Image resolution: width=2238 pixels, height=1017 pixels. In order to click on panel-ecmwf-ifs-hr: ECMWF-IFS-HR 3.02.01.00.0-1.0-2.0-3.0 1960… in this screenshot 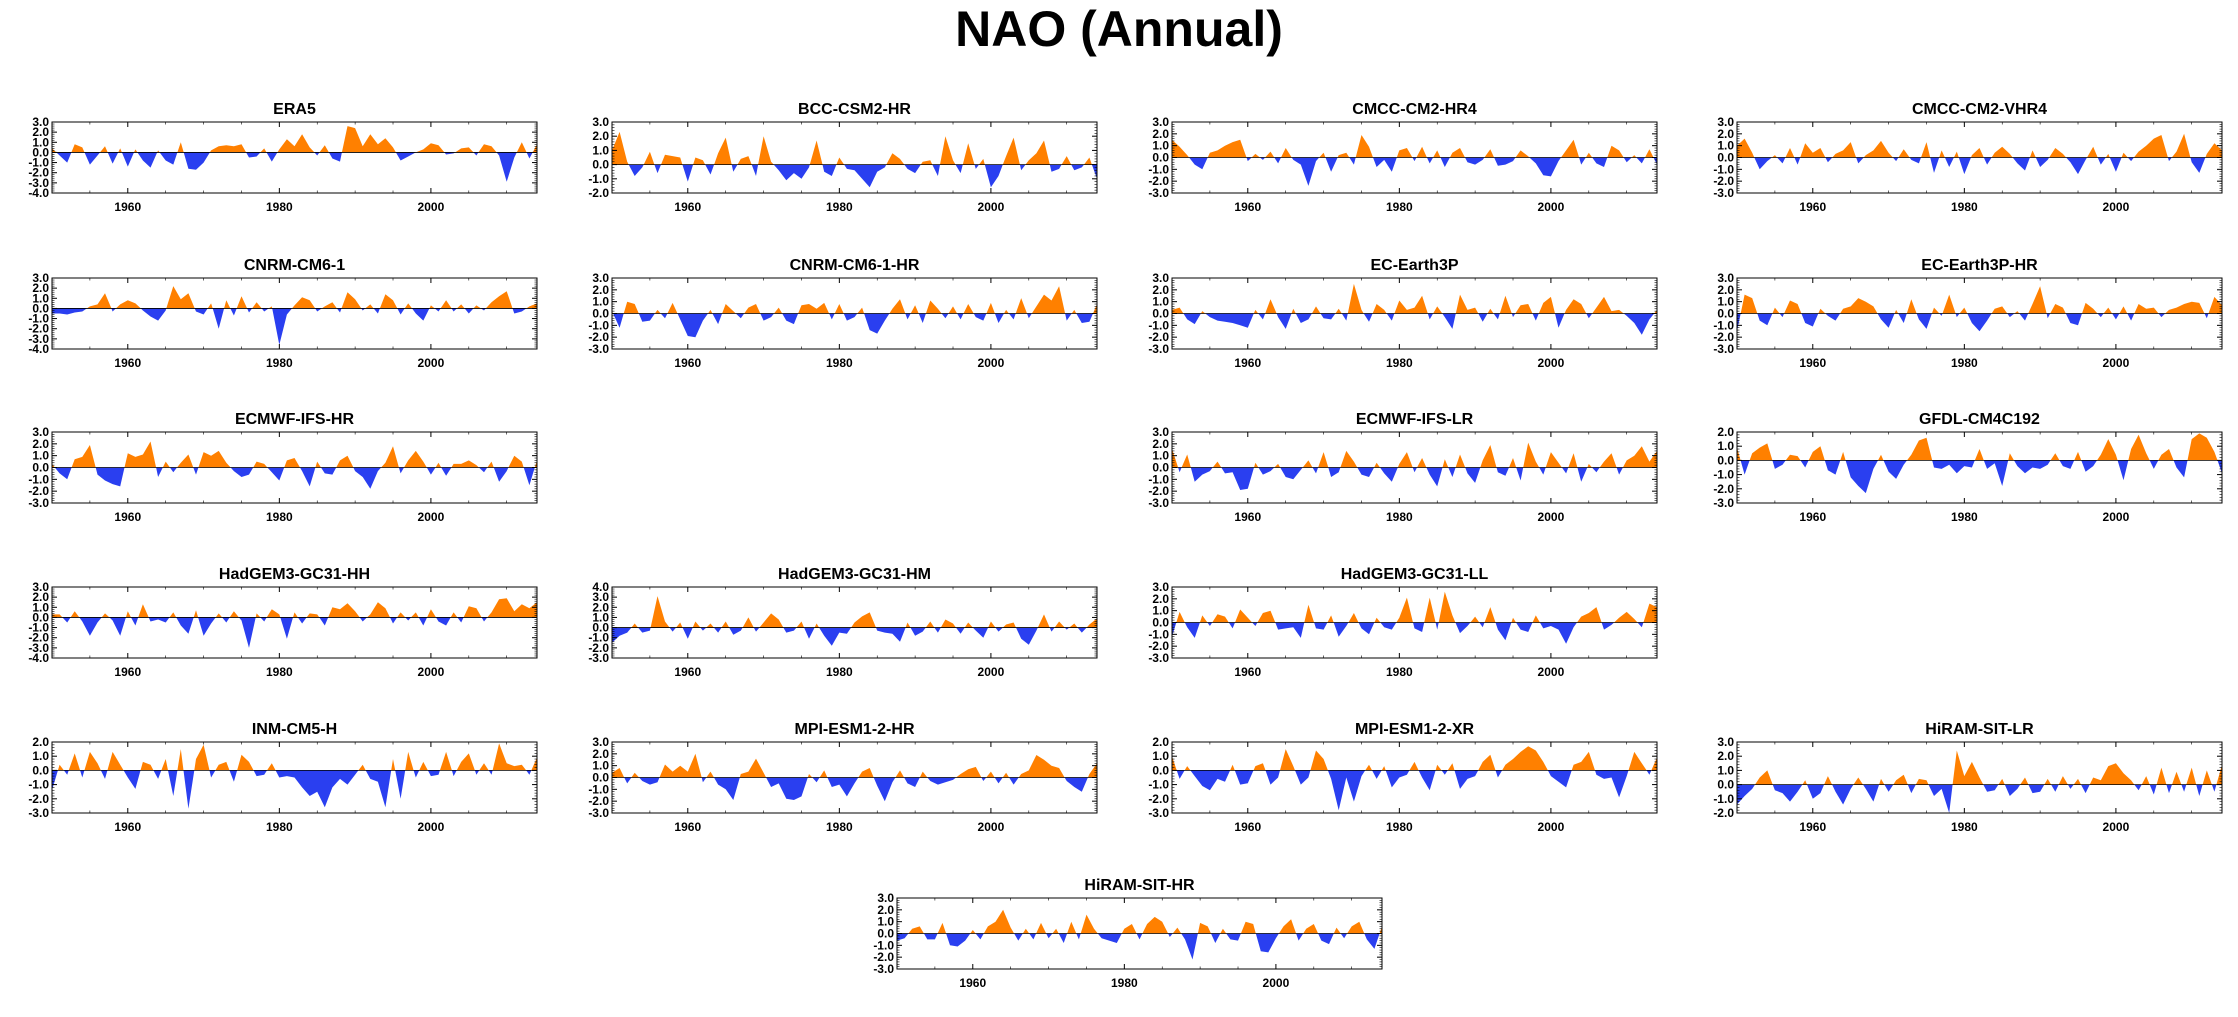, I will do `click(283, 467)`.